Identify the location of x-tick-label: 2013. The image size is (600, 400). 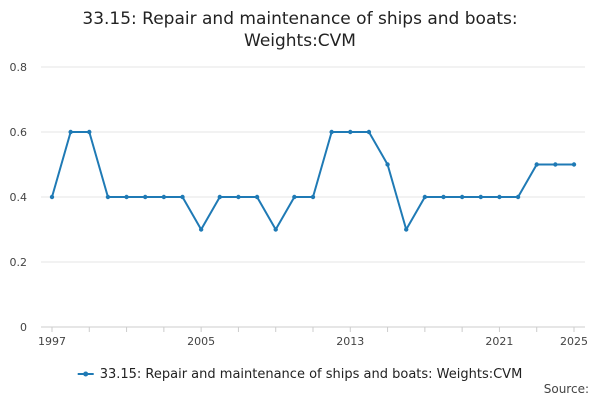
(350, 341).